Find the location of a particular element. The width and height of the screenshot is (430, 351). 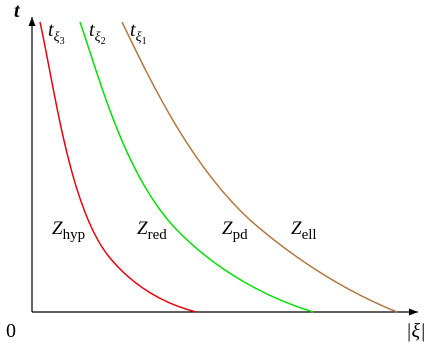

curve-label-t-xi-3: tξ3 is located at coordinates (56, 33).